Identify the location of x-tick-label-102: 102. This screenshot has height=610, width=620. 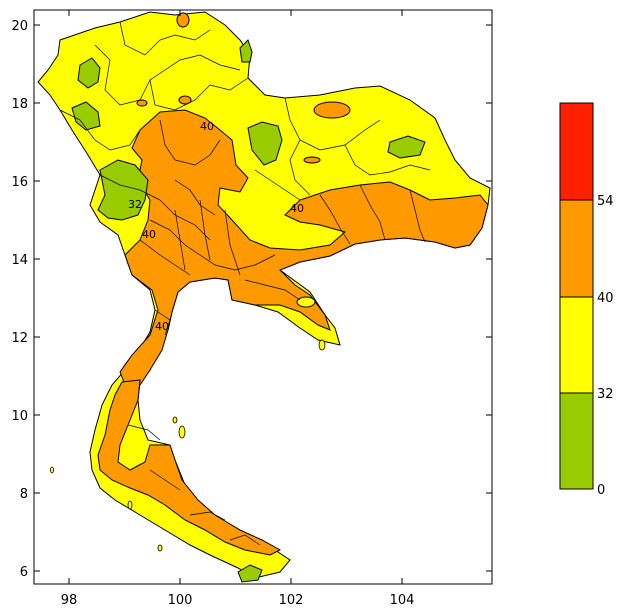
(291, 600).